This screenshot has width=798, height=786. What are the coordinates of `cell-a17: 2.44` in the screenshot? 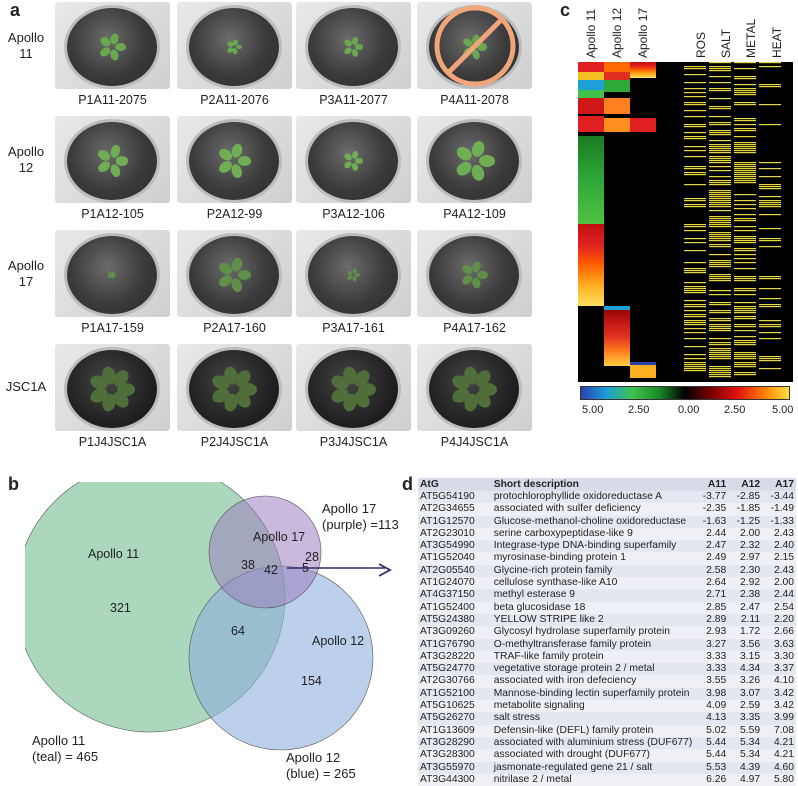 It's located at (779, 595).